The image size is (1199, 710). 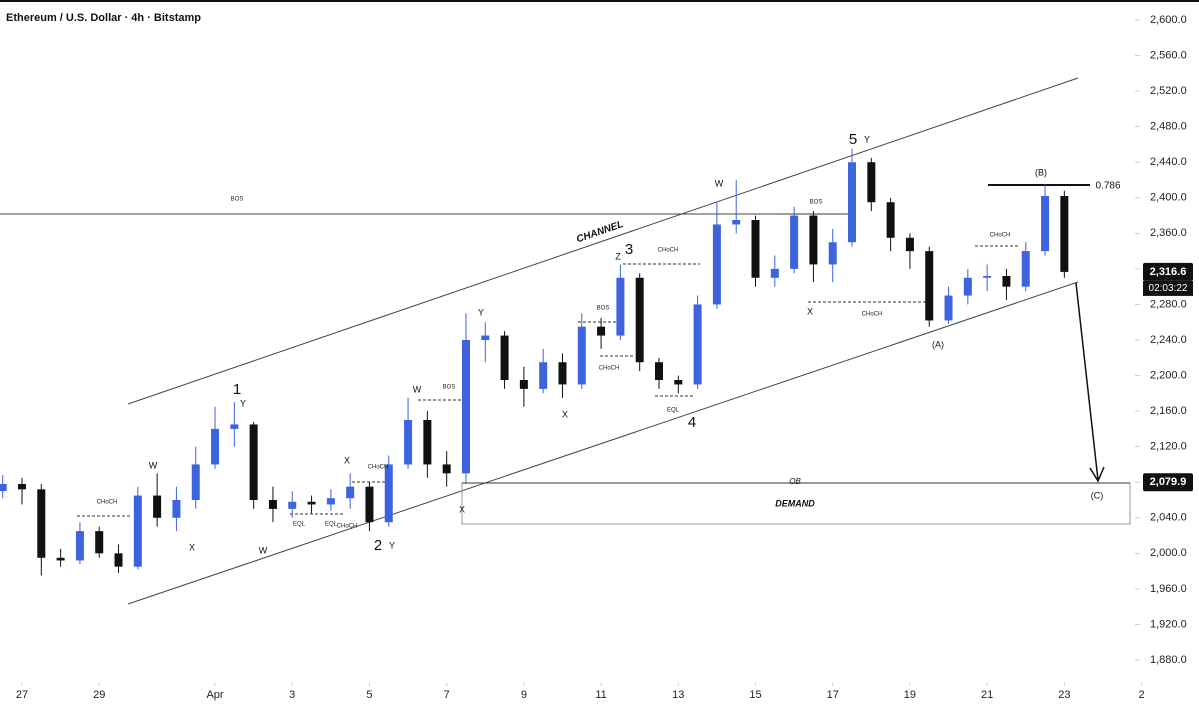 What do you see at coordinates (692, 422) in the screenshot?
I see `annotation: 4` at bounding box center [692, 422].